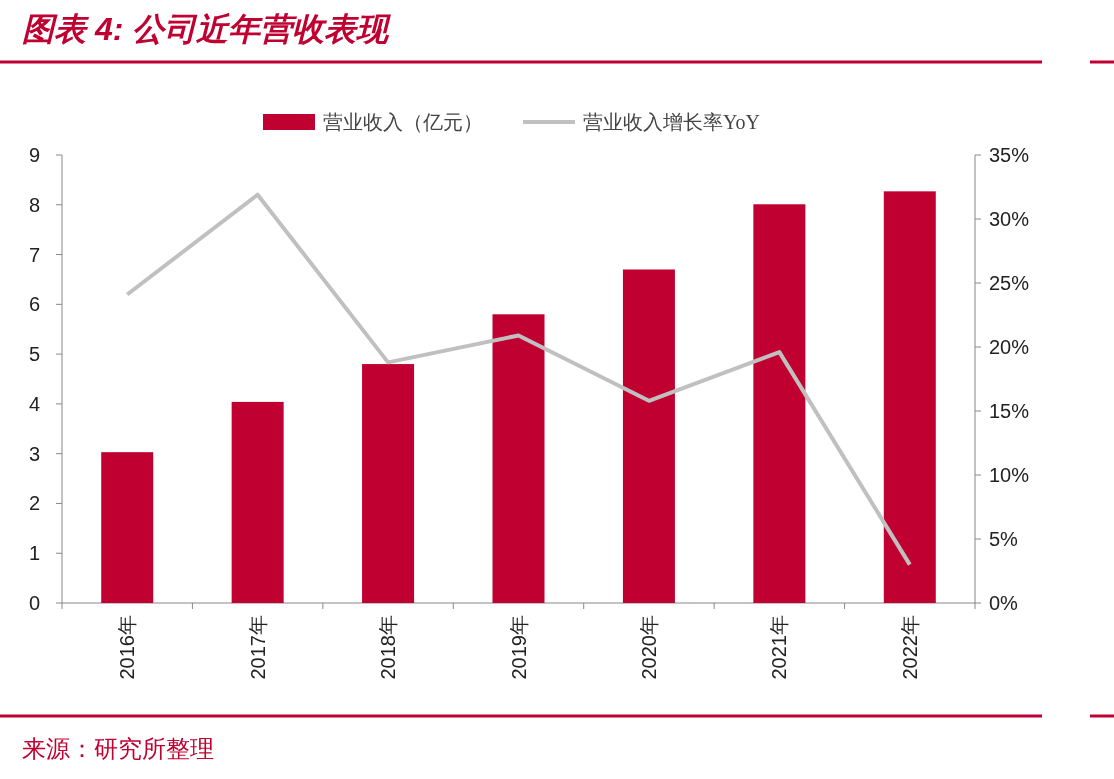 The width and height of the screenshot is (1114, 779). Describe the element at coordinates (1009, 475) in the screenshot. I see `y2-tick-label: 10%` at that location.